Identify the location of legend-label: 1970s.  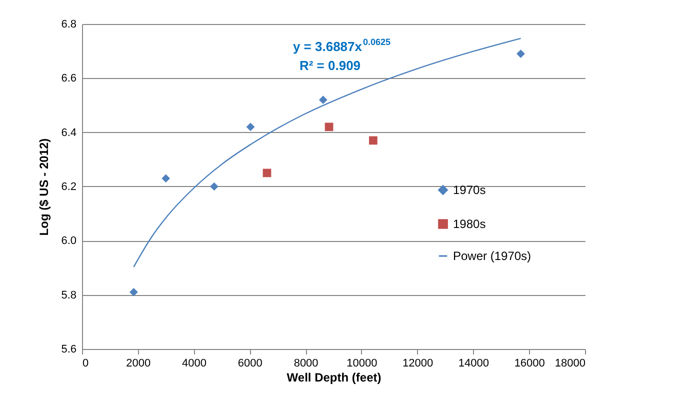
(469, 190).